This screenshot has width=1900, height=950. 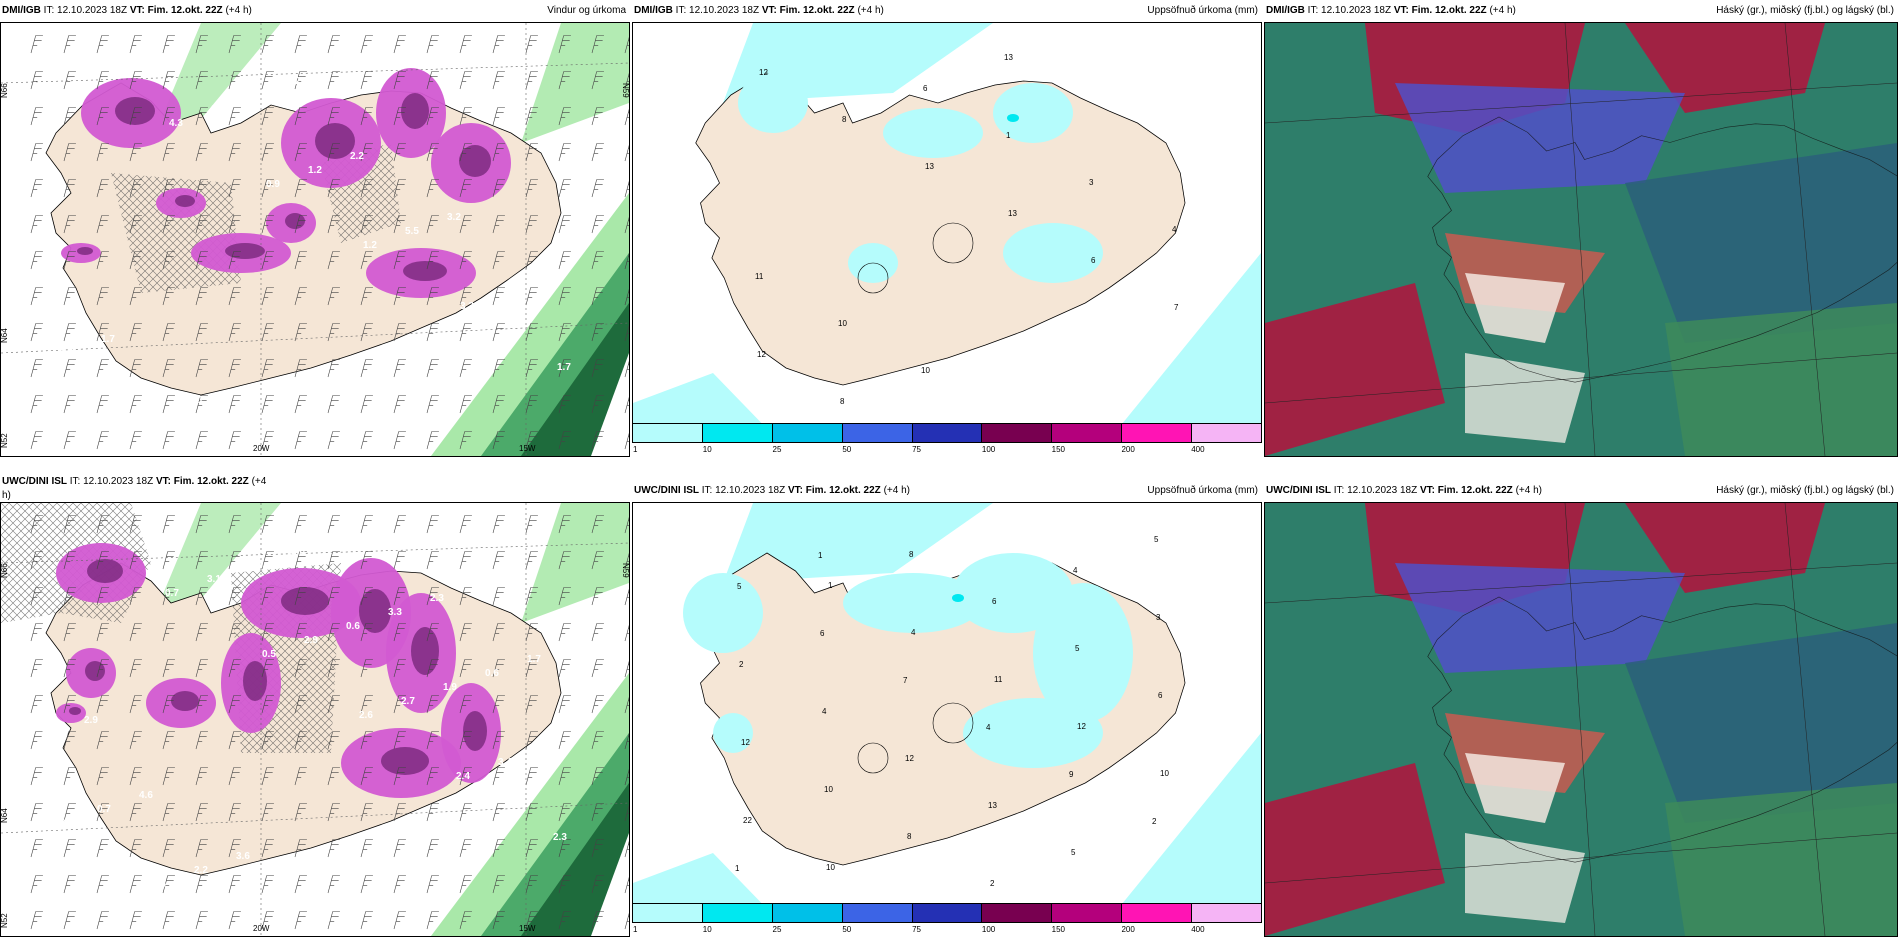 What do you see at coordinates (777, 449) in the screenshot?
I see `colorbar-tick-label: 25` at bounding box center [777, 449].